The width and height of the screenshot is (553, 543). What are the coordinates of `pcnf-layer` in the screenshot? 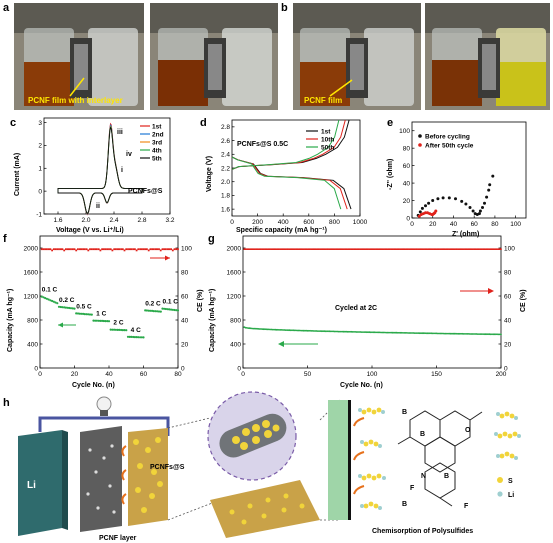 It's located at (101, 479).